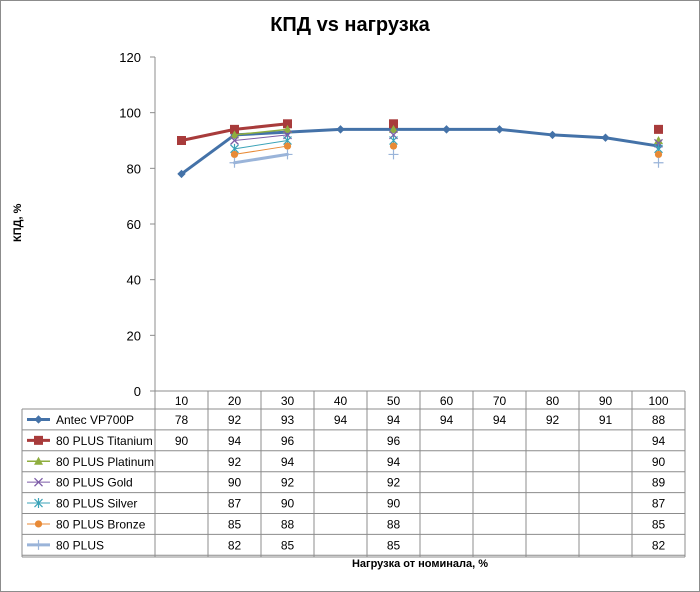 The image size is (700, 592). Describe the element at coordinates (130, 57) in the screenshot. I see `y-tick-label: 120` at that location.